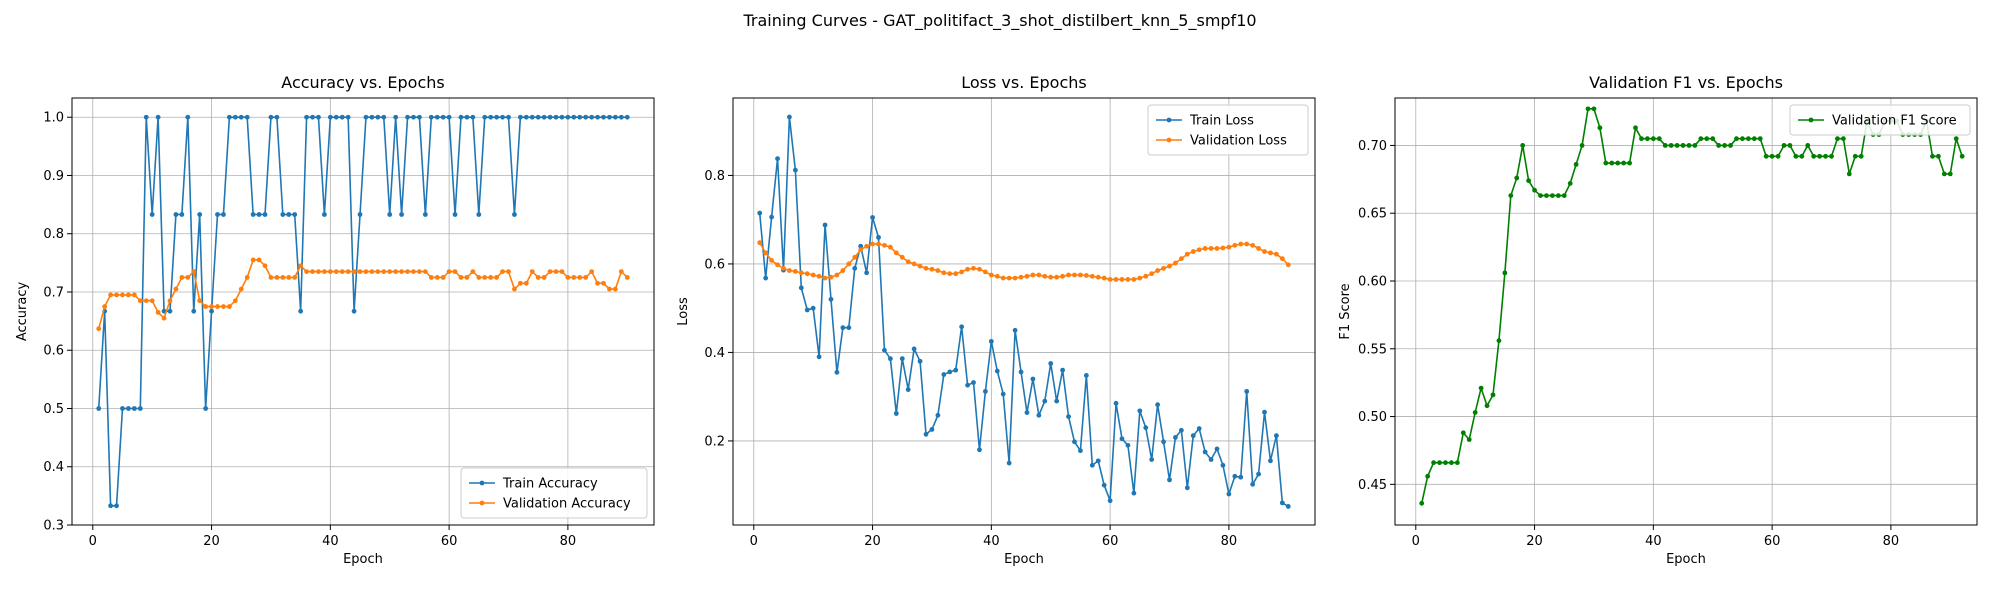  I want to click on legend-box, so click(1880, 120).